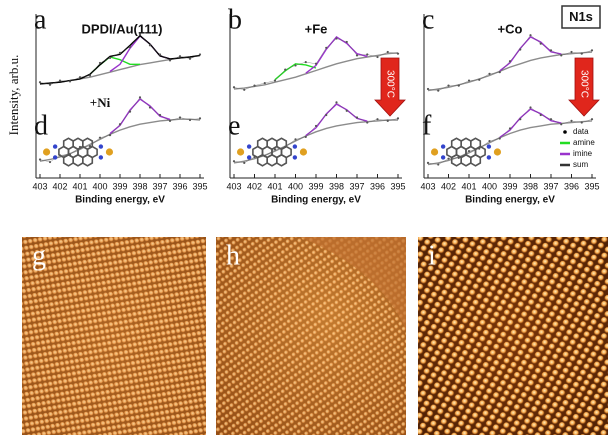  What do you see at coordinates (40, 19) in the screenshot?
I see `panel-letter: a` at bounding box center [40, 19].